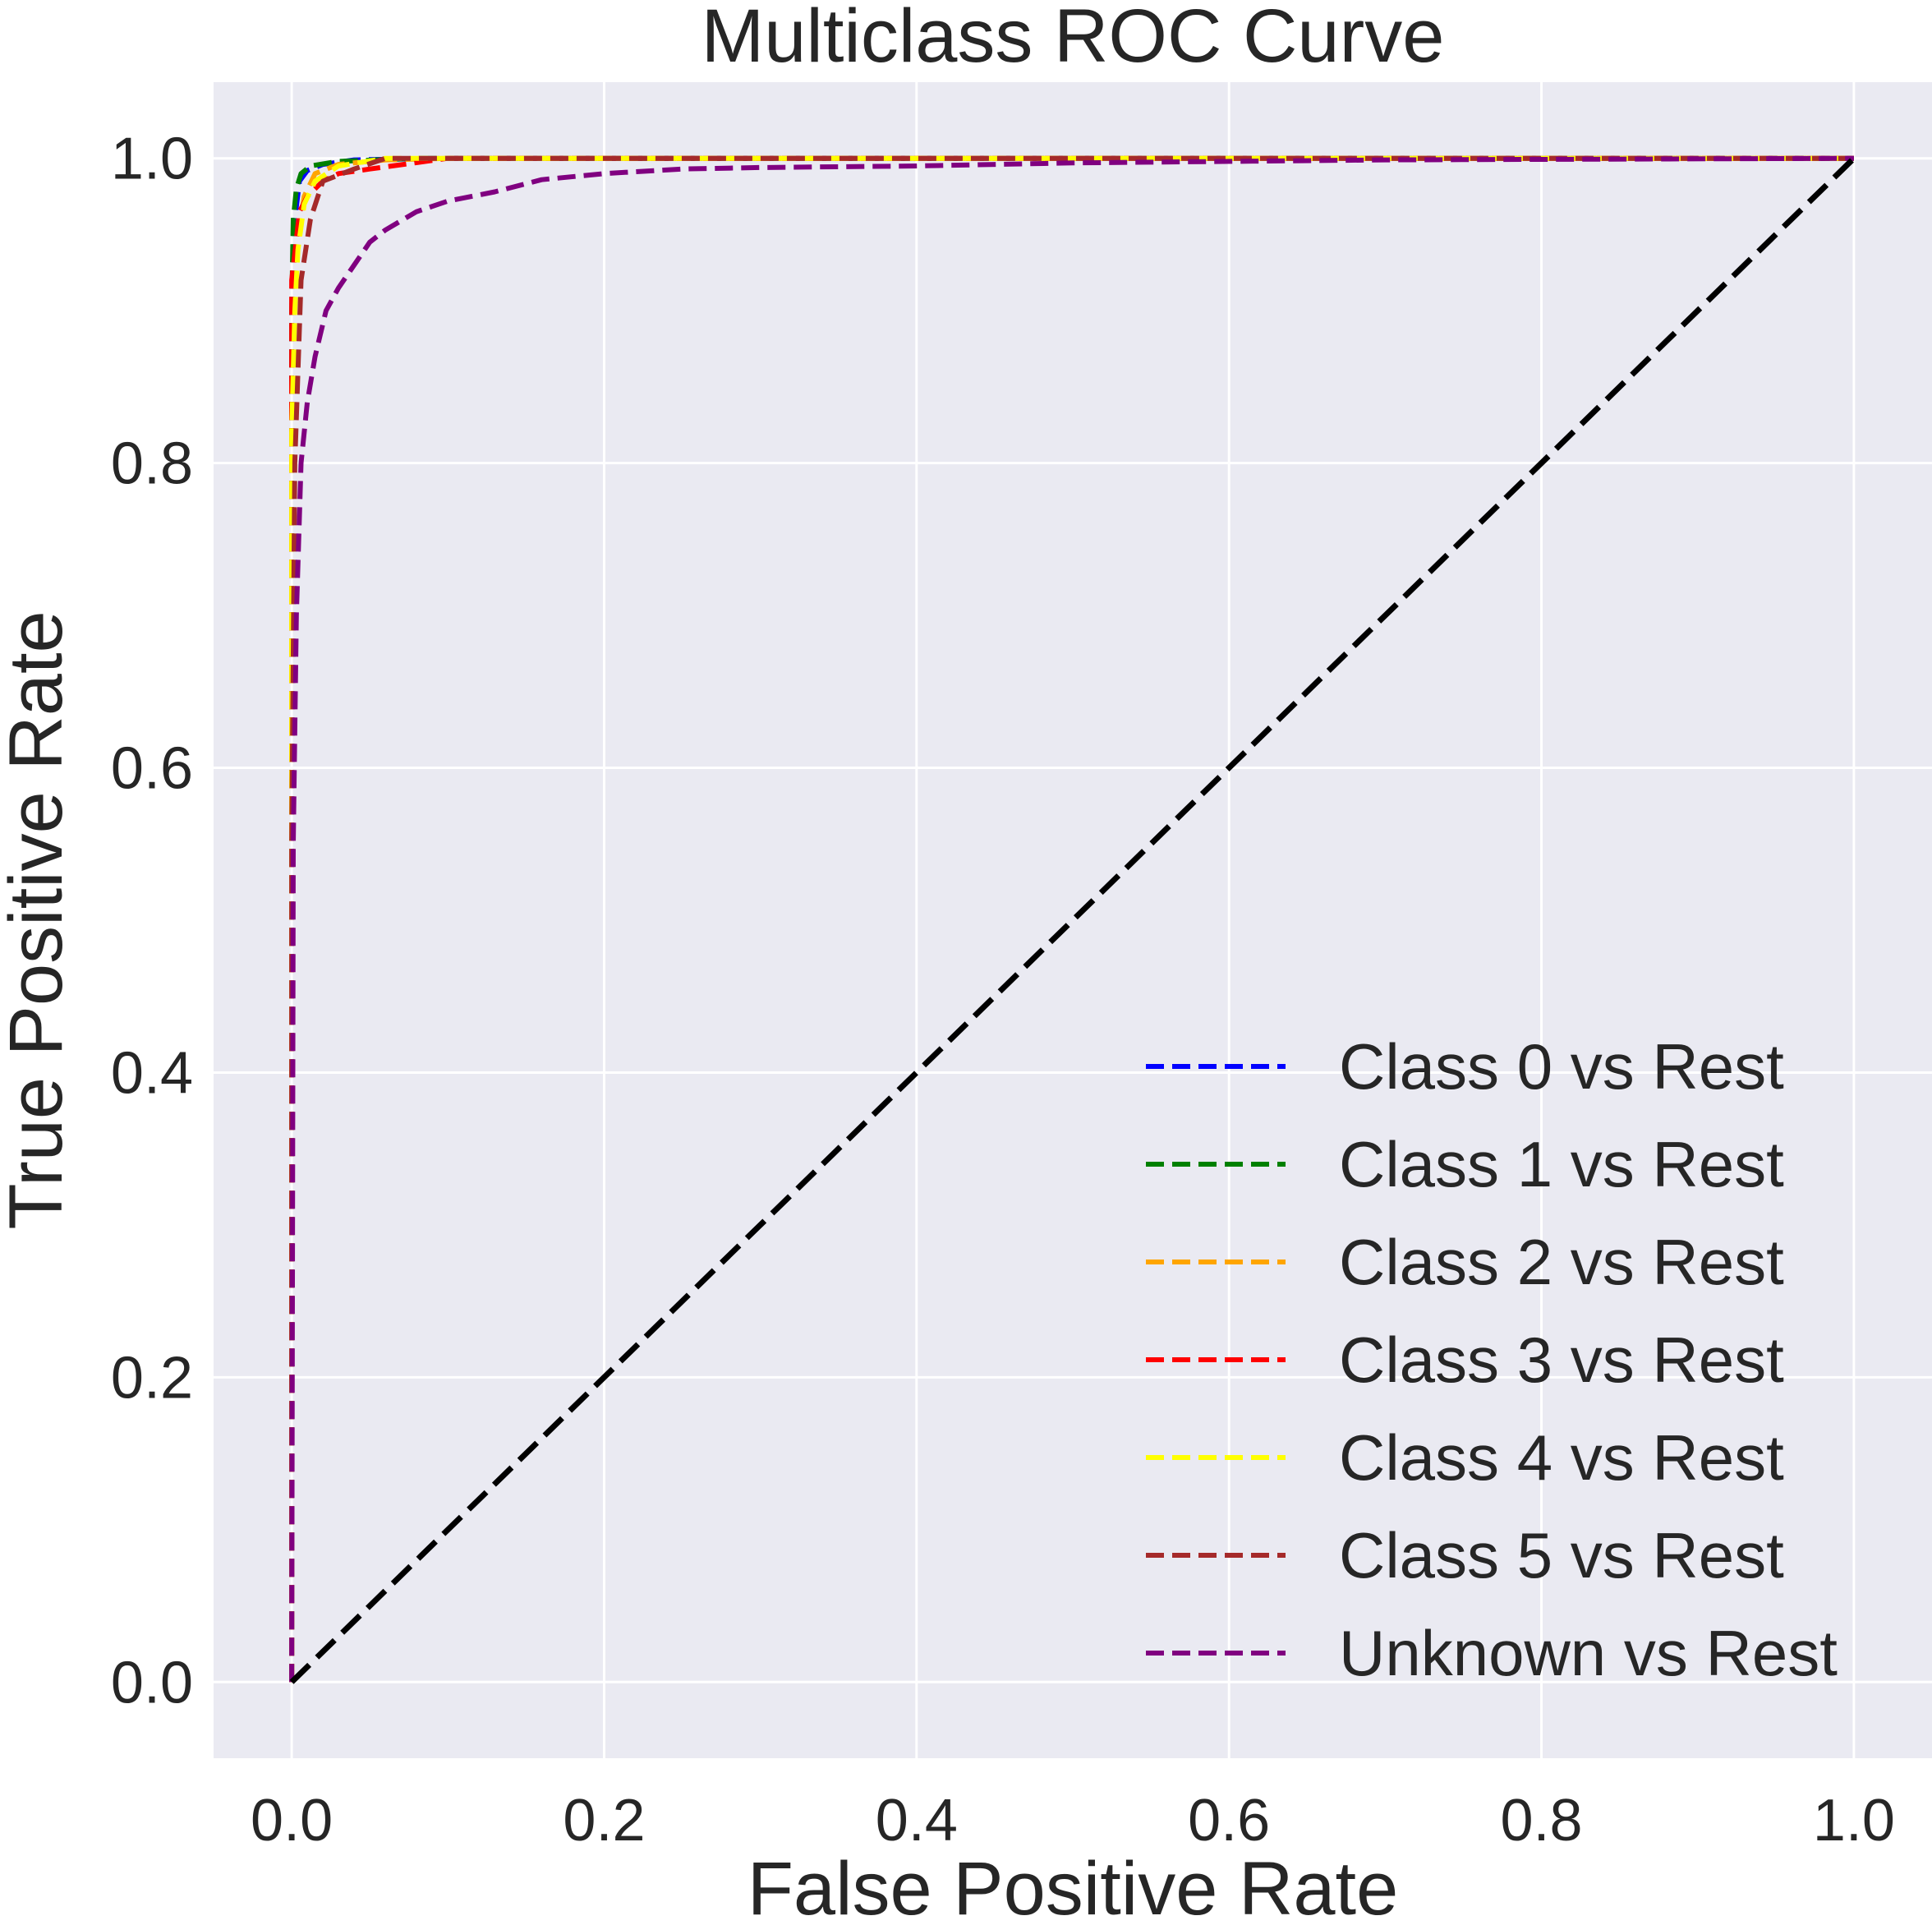 The image size is (1932, 1925). What do you see at coordinates (152, 1378) in the screenshot?
I see `y-tick-label-1: 0.2` at bounding box center [152, 1378].